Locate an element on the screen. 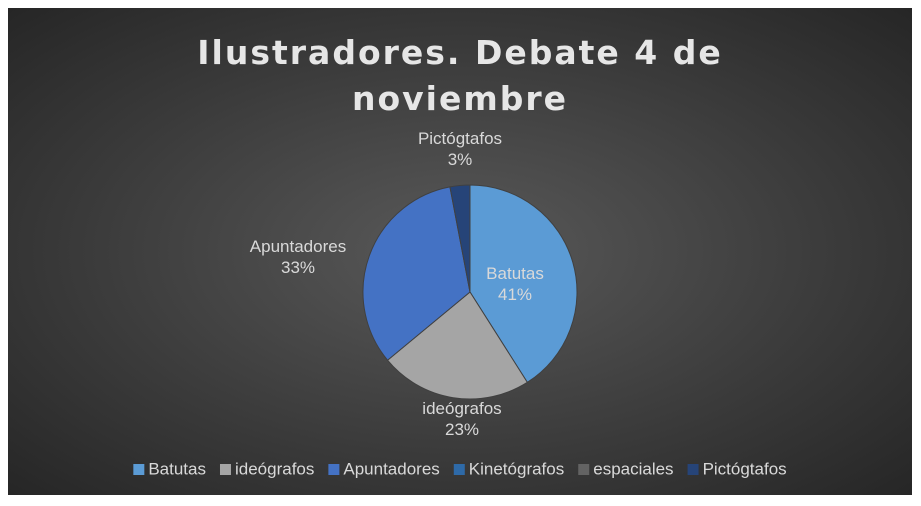 The image size is (921, 506). data-label-category: Batutas is located at coordinates (515, 273).